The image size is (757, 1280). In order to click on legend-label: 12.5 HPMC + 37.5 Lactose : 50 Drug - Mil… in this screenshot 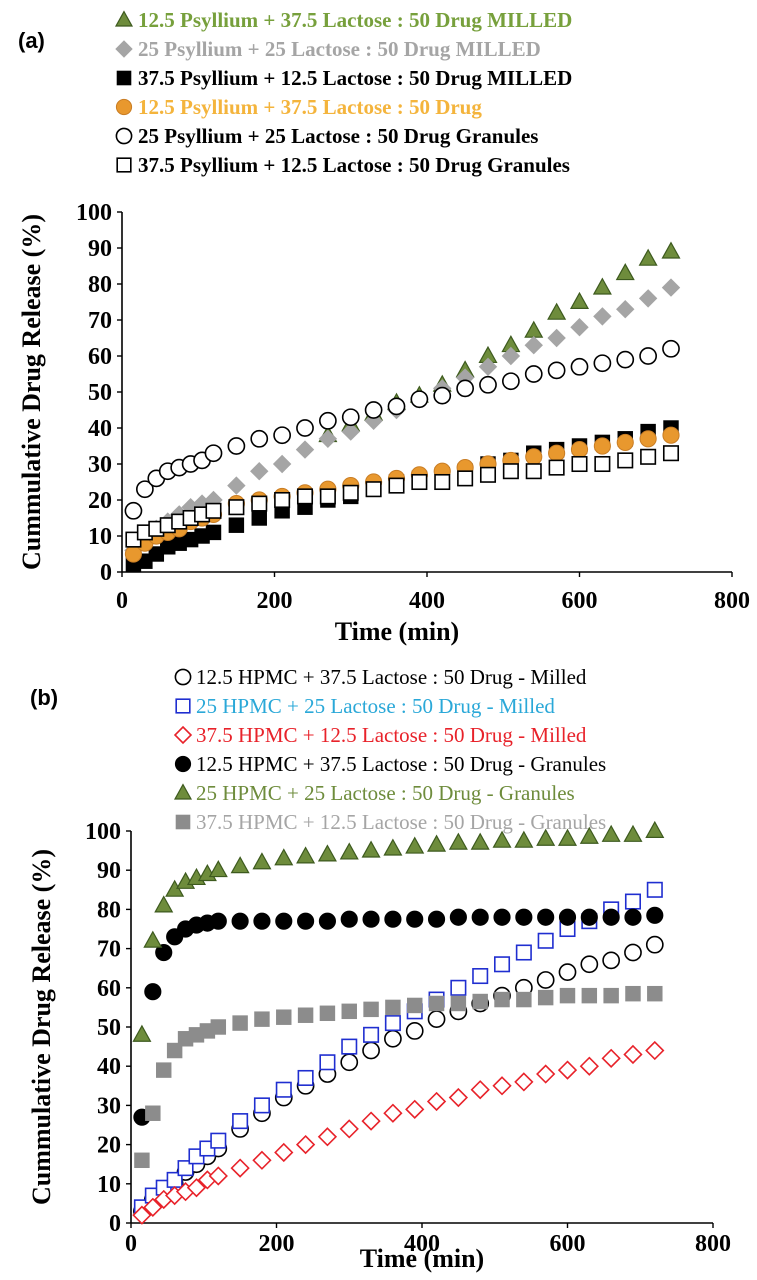, I will do `click(391, 677)`.